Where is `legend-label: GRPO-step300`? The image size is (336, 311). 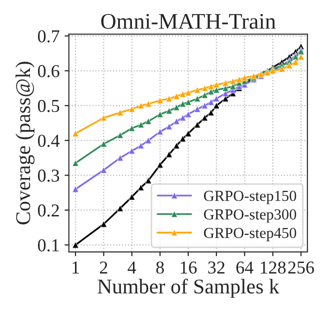
legend-label: GRPO-step300 is located at coordinates (250, 216).